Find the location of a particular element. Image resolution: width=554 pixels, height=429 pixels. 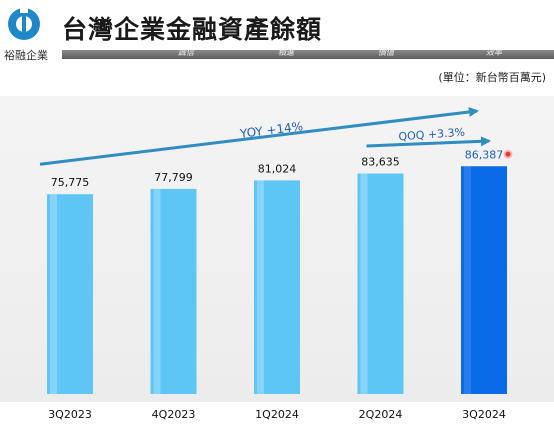

bar-4Q2023 is located at coordinates (173, 291).